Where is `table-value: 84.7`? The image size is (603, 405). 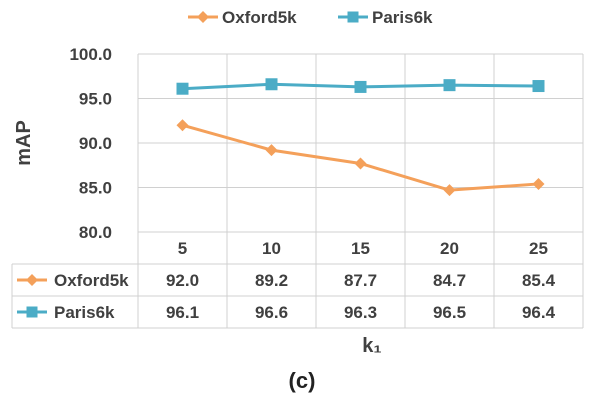
table-value: 84.7 is located at coordinates (449, 280).